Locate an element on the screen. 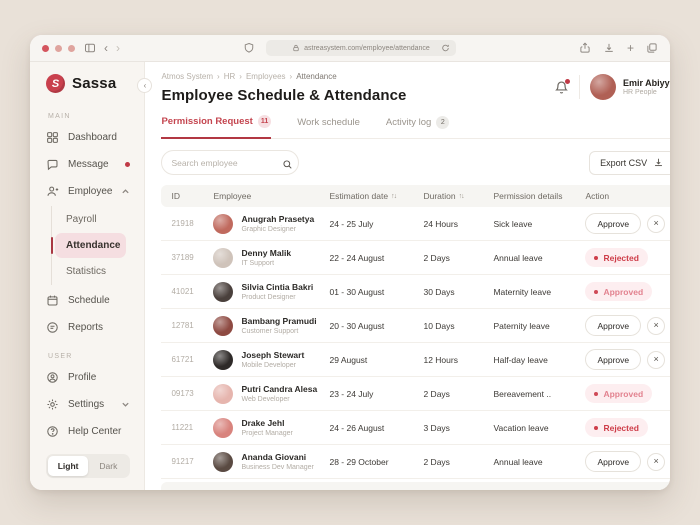  row-id: 12781 is located at coordinates (182, 325).